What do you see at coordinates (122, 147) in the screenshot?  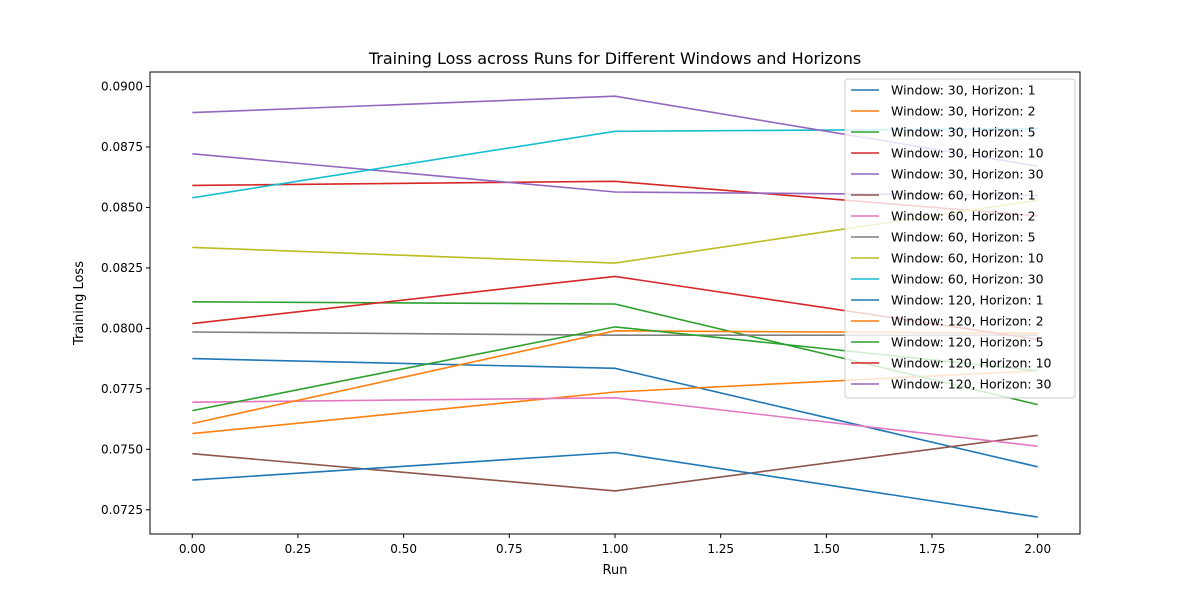 I see `y-tick-label: 0.0875` at bounding box center [122, 147].